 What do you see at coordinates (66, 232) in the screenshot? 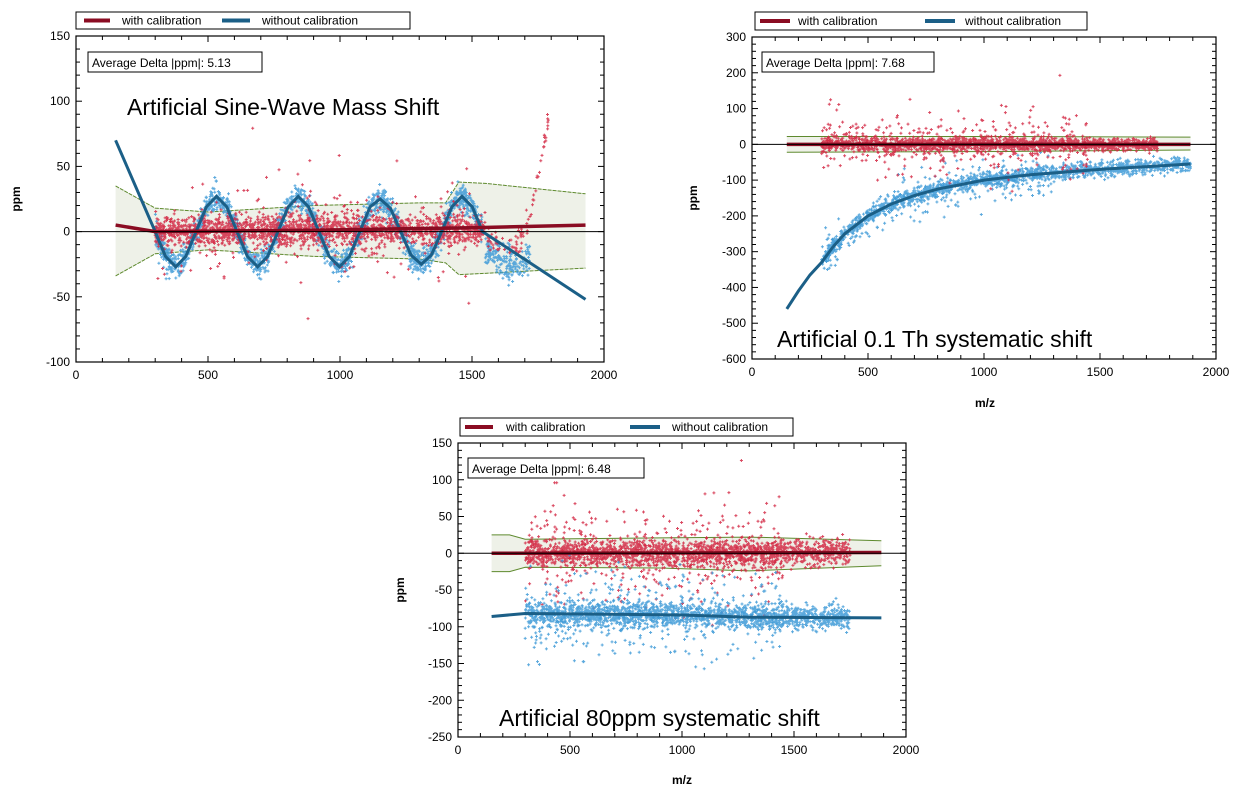
I see `y-tick-label: 0` at bounding box center [66, 232].